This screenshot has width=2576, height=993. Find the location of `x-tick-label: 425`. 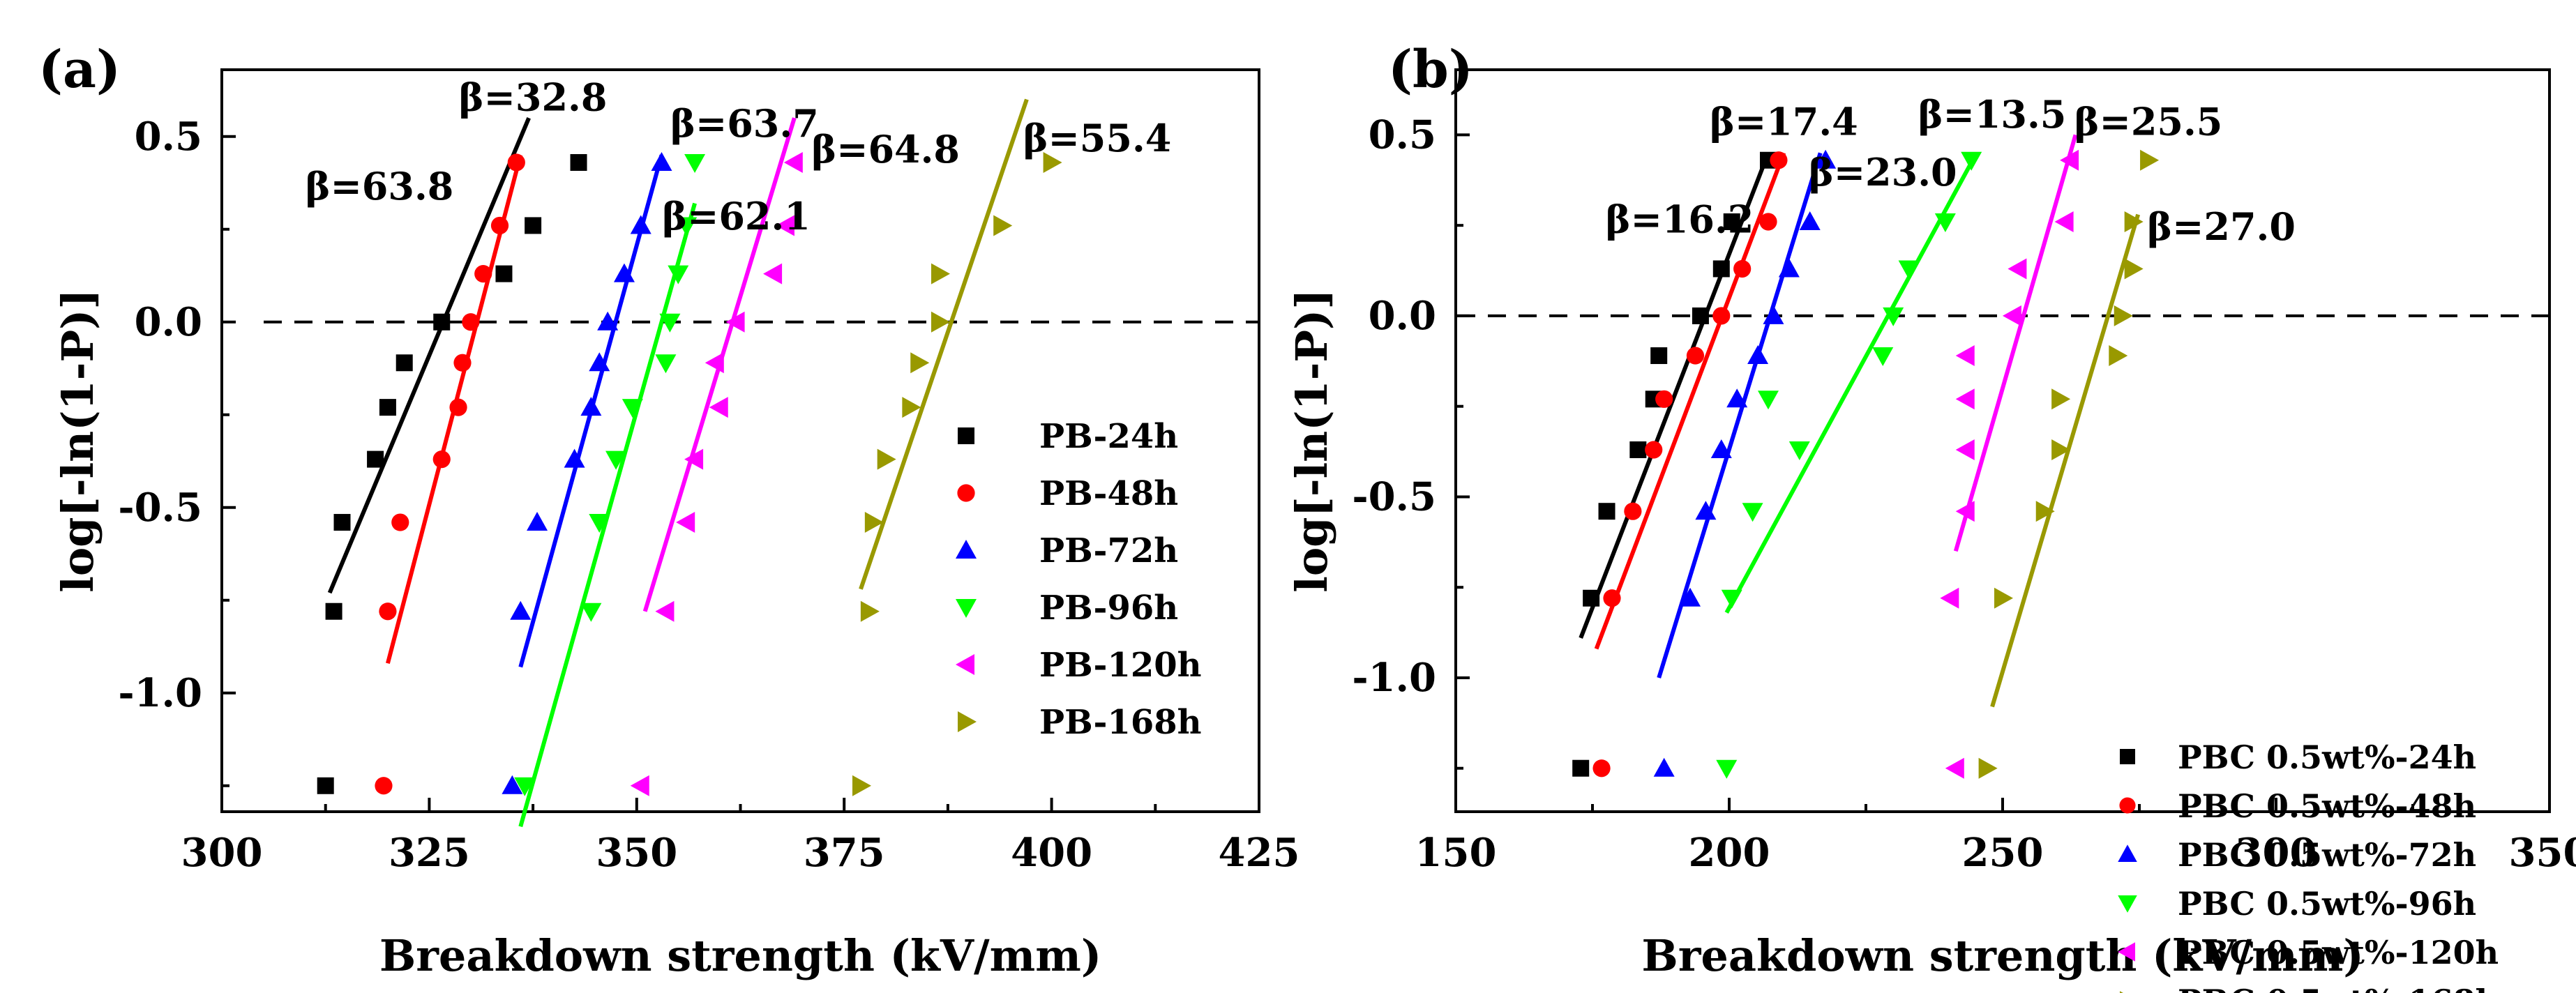

x-tick-label: 425 is located at coordinates (1259, 853).